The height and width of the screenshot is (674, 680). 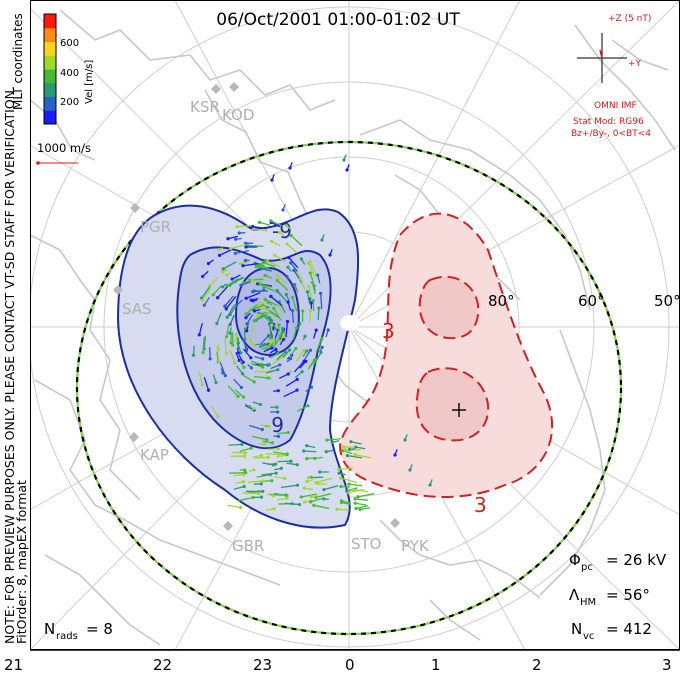 I want to click on imf-stat-mod: Stat Mod: RG96, so click(x=608, y=122).